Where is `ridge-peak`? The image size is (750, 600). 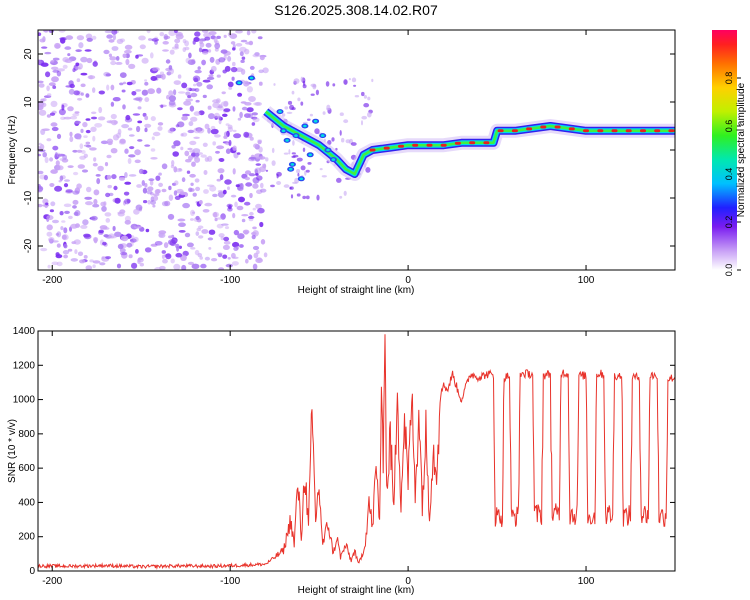
ridge-peak is located at coordinates (543, 127).